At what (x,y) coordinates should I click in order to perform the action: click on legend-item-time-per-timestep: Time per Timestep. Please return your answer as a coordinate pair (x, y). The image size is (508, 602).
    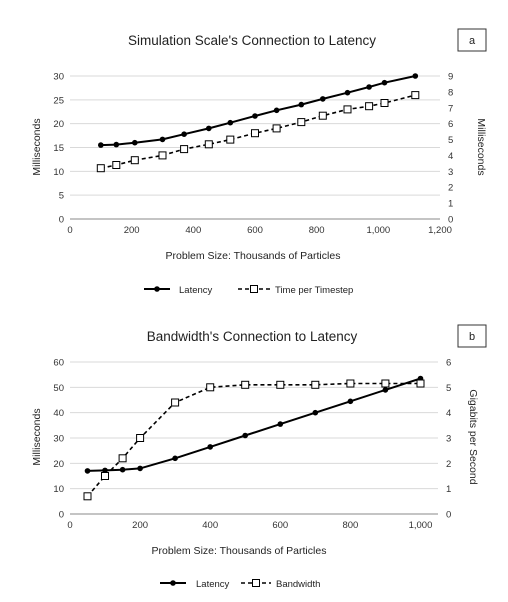
    Looking at the image, I should click on (295, 290).